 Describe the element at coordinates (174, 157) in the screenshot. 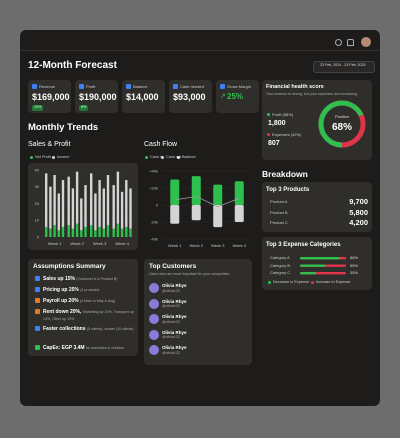

I see `legend-label: Cash out` at that location.